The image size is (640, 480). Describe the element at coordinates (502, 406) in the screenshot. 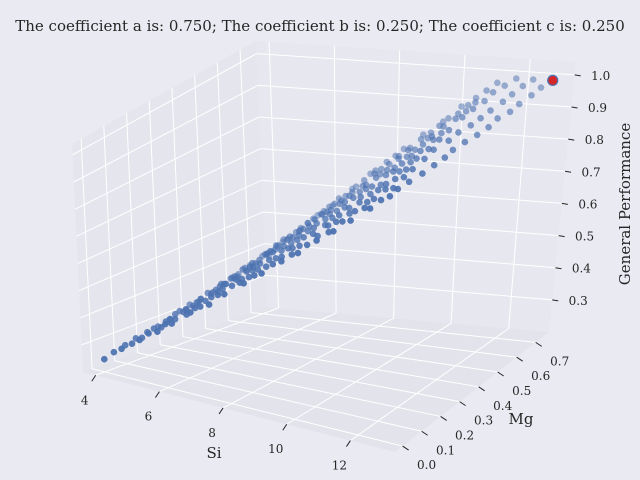

I see `y-tick-label: 0.4` at that location.